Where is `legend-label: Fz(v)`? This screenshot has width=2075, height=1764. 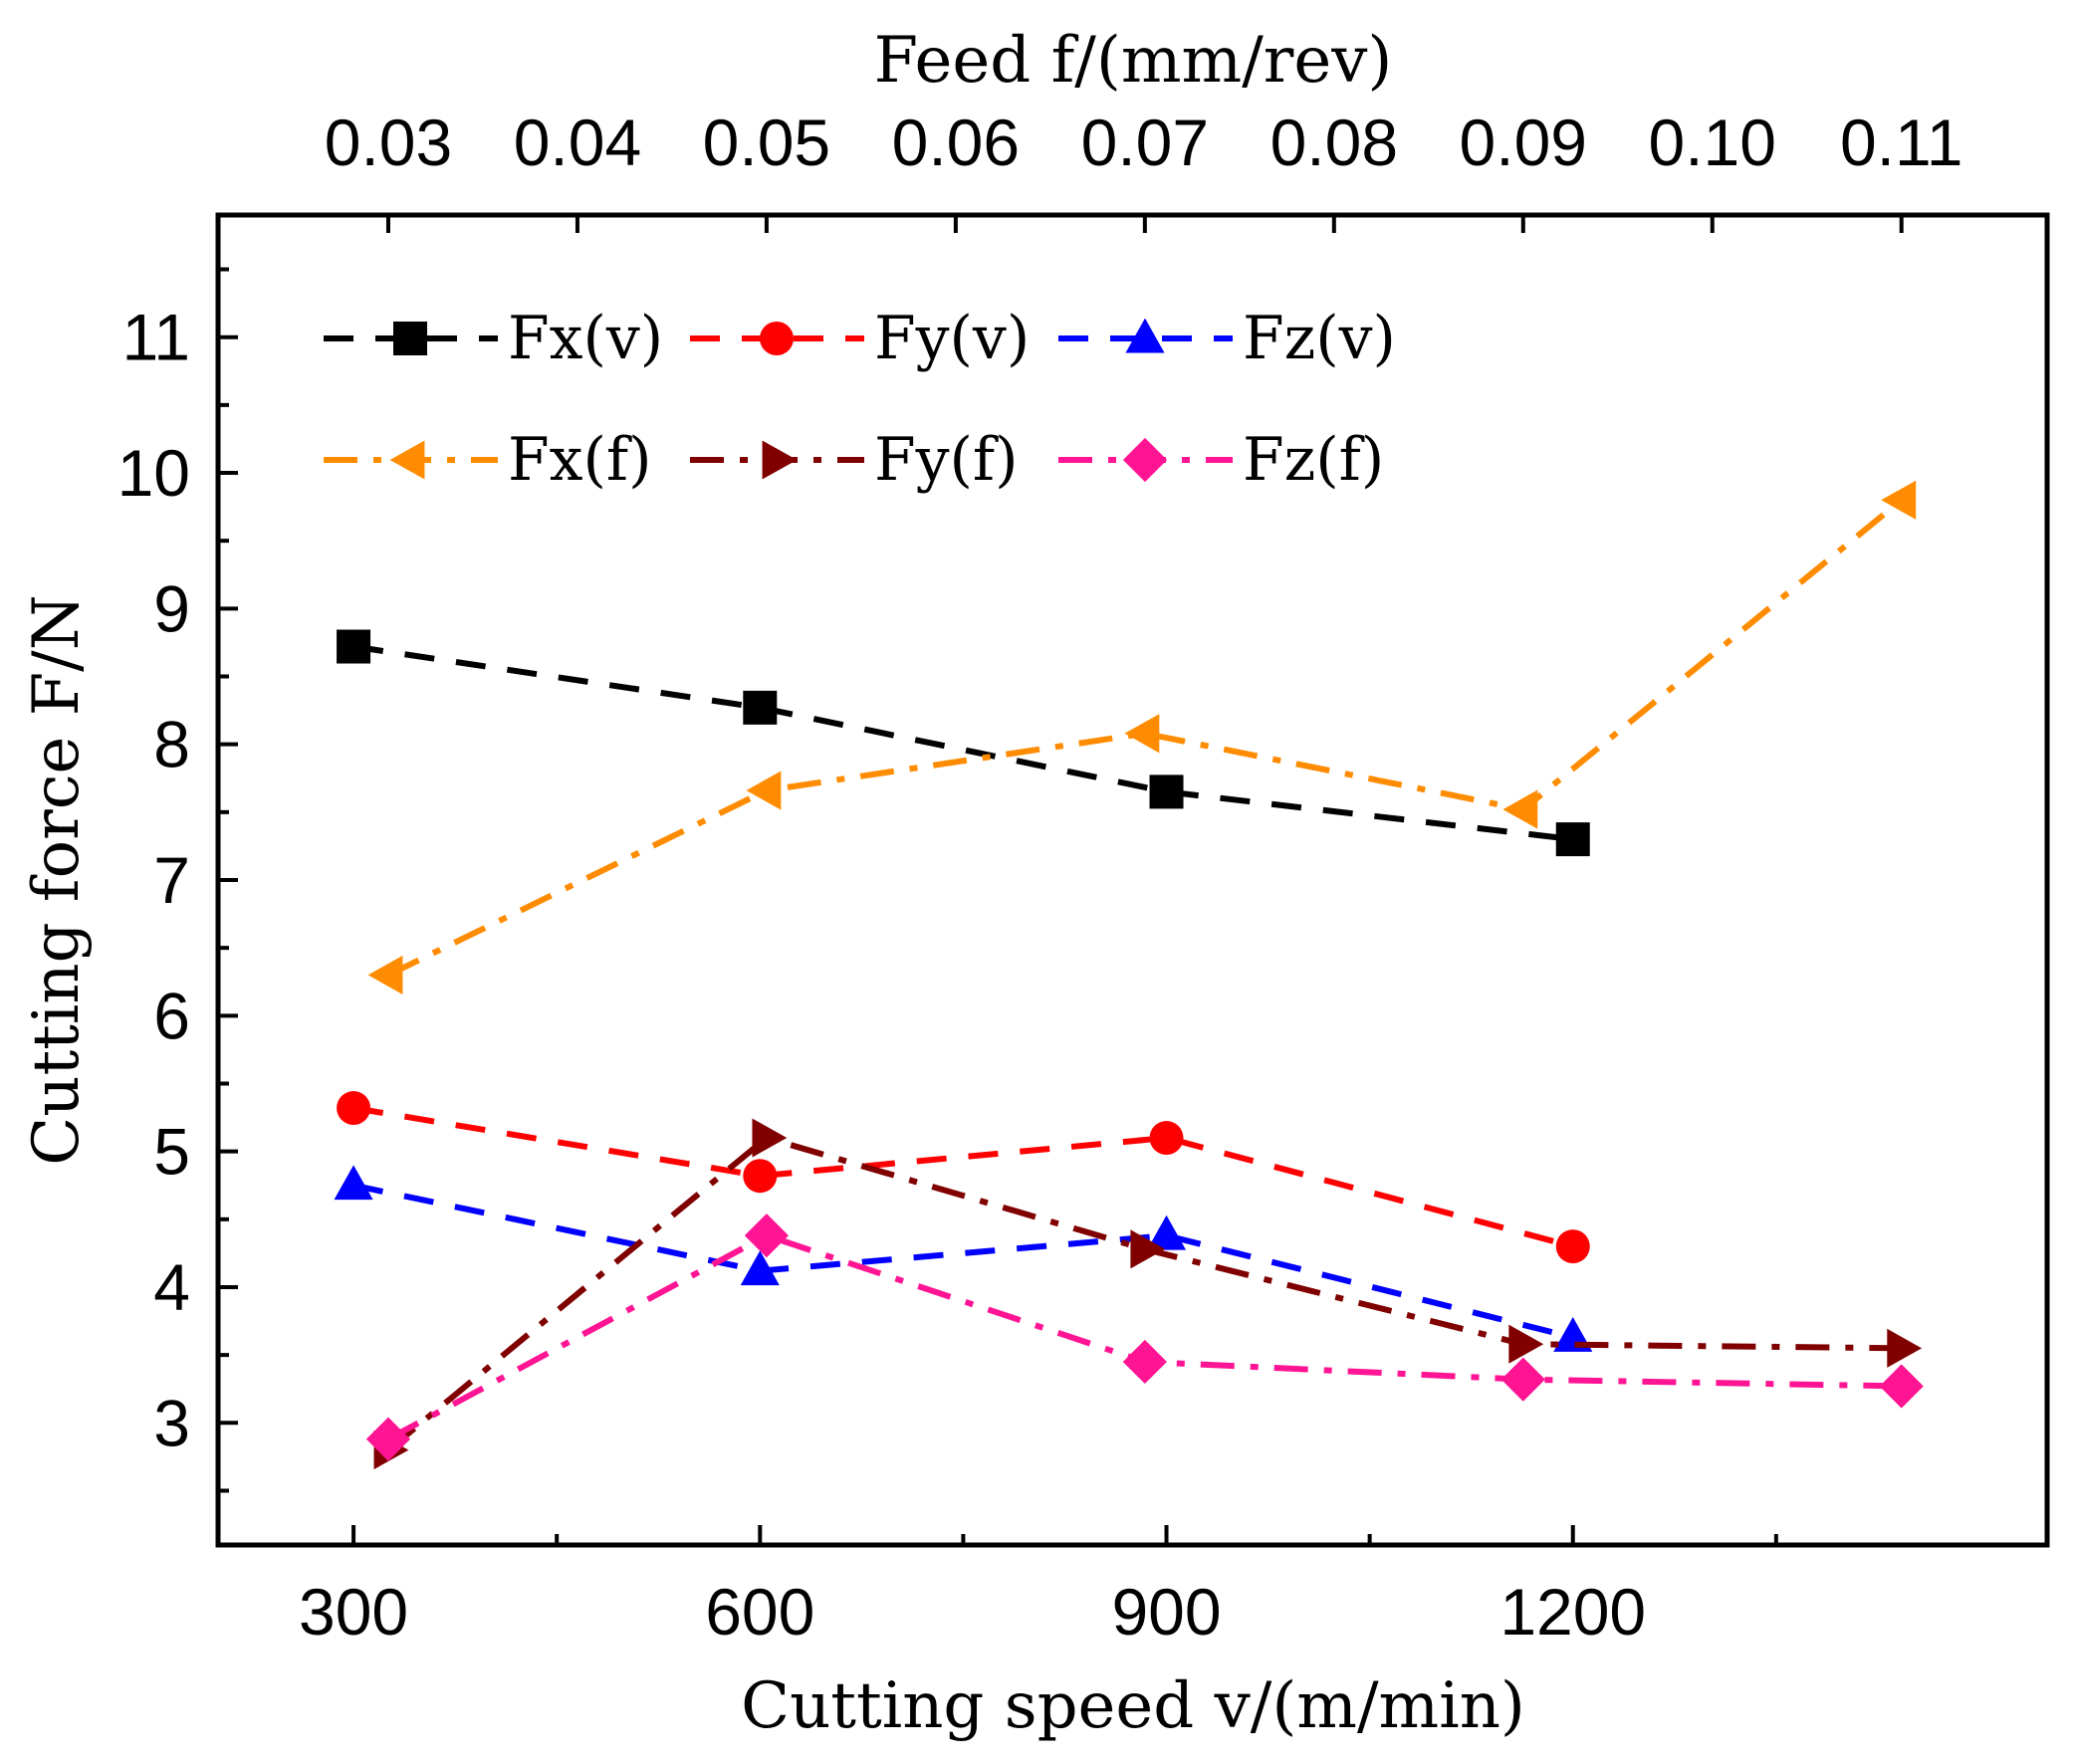 legend-label: Fz(v) is located at coordinates (1320, 339).